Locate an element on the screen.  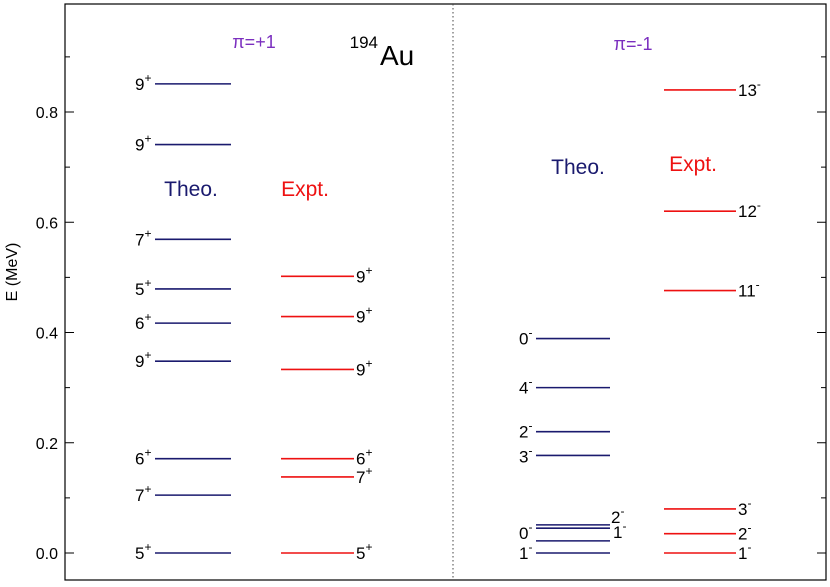
parity-label-negative: π=-1 is located at coordinates (633, 44).